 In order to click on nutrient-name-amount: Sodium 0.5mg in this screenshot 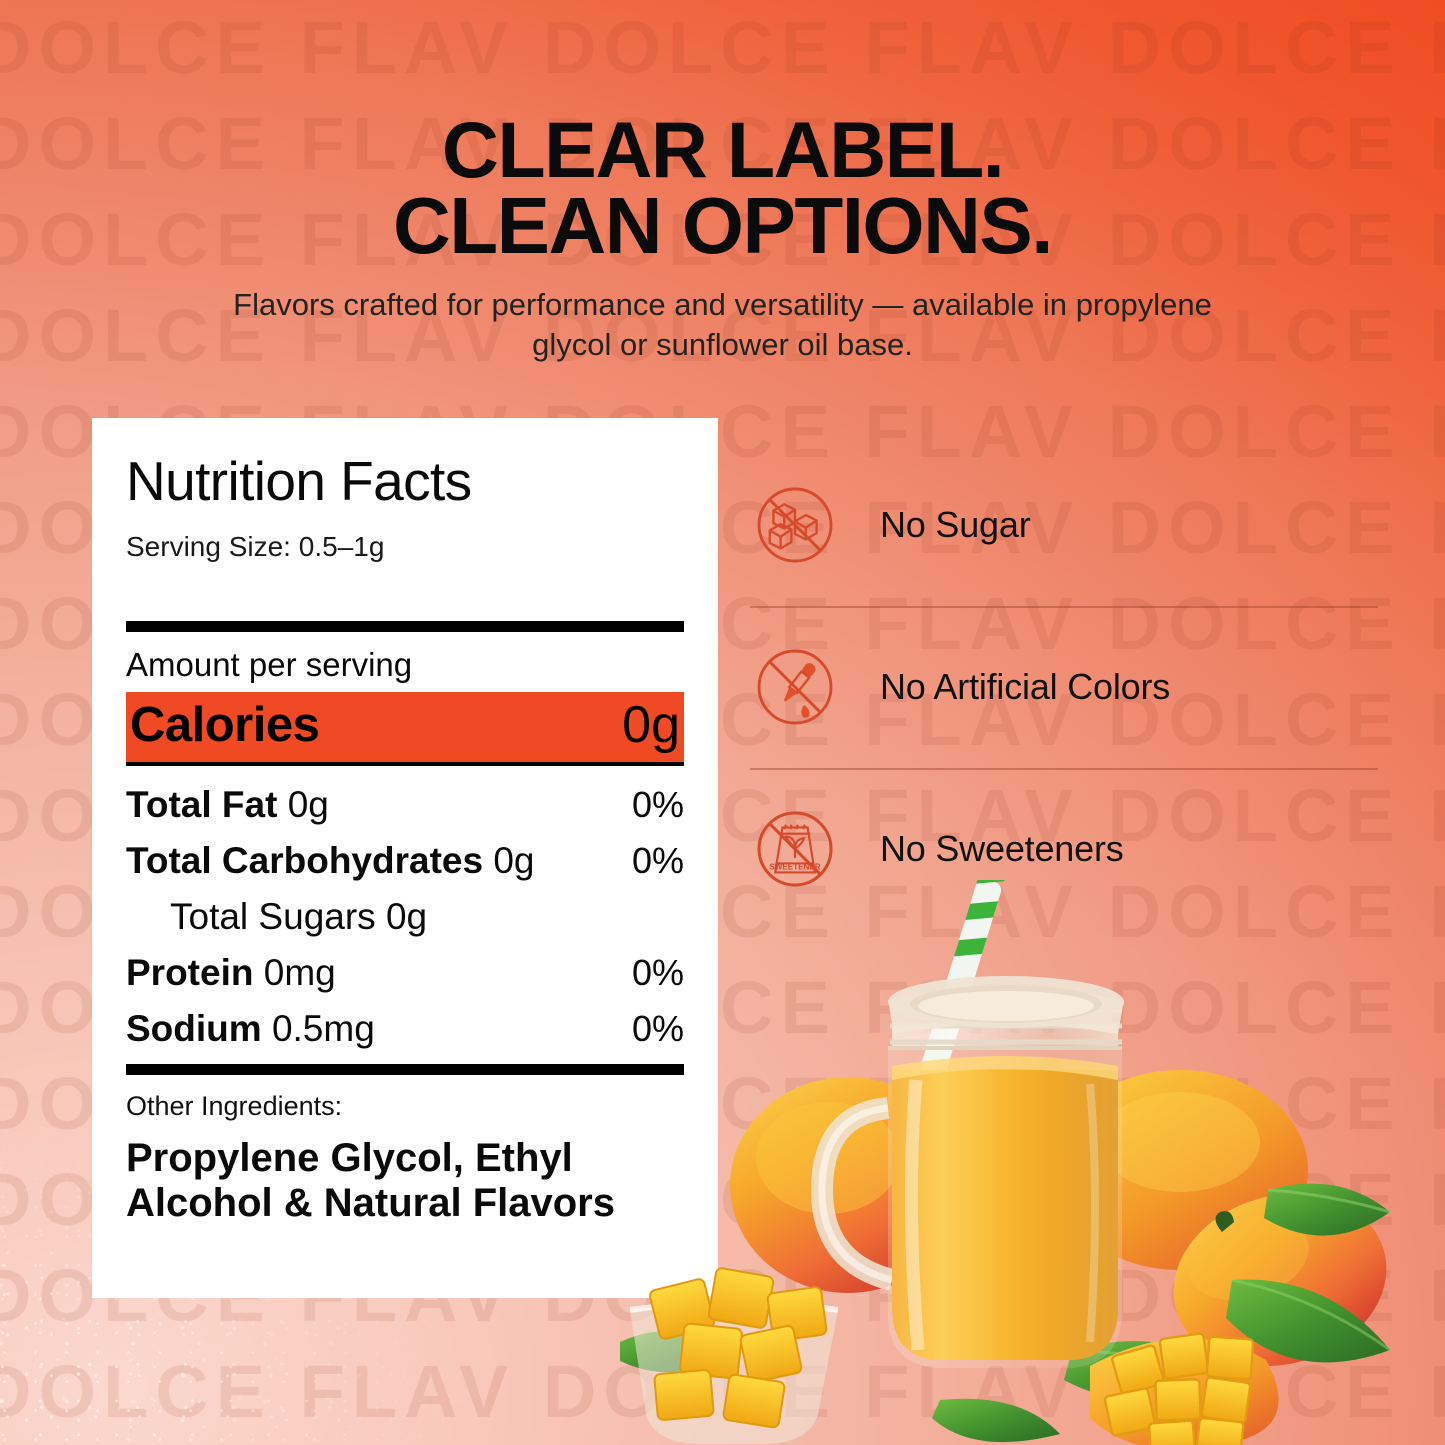, I will do `click(250, 1028)`.